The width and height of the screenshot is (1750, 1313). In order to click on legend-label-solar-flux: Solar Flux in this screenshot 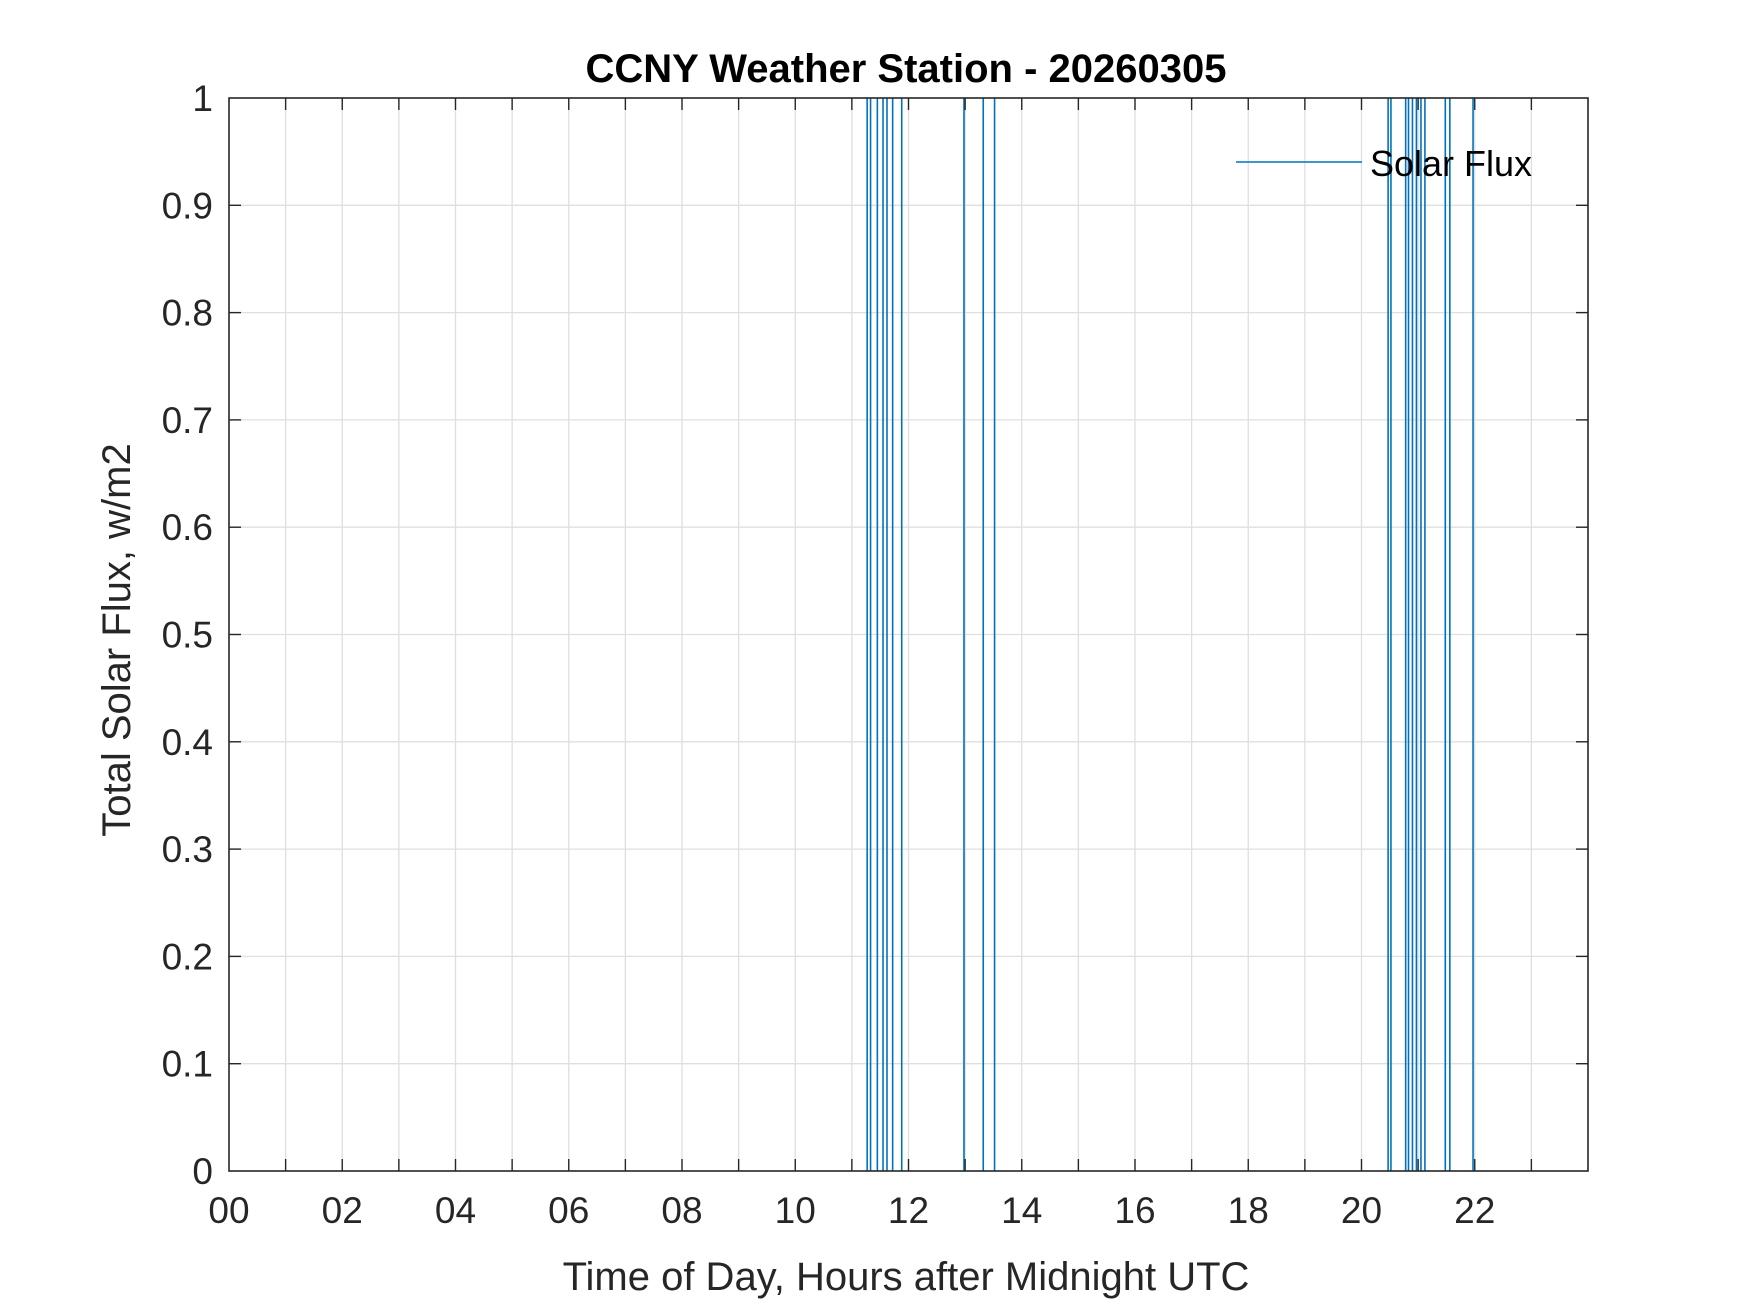, I will do `click(1451, 163)`.